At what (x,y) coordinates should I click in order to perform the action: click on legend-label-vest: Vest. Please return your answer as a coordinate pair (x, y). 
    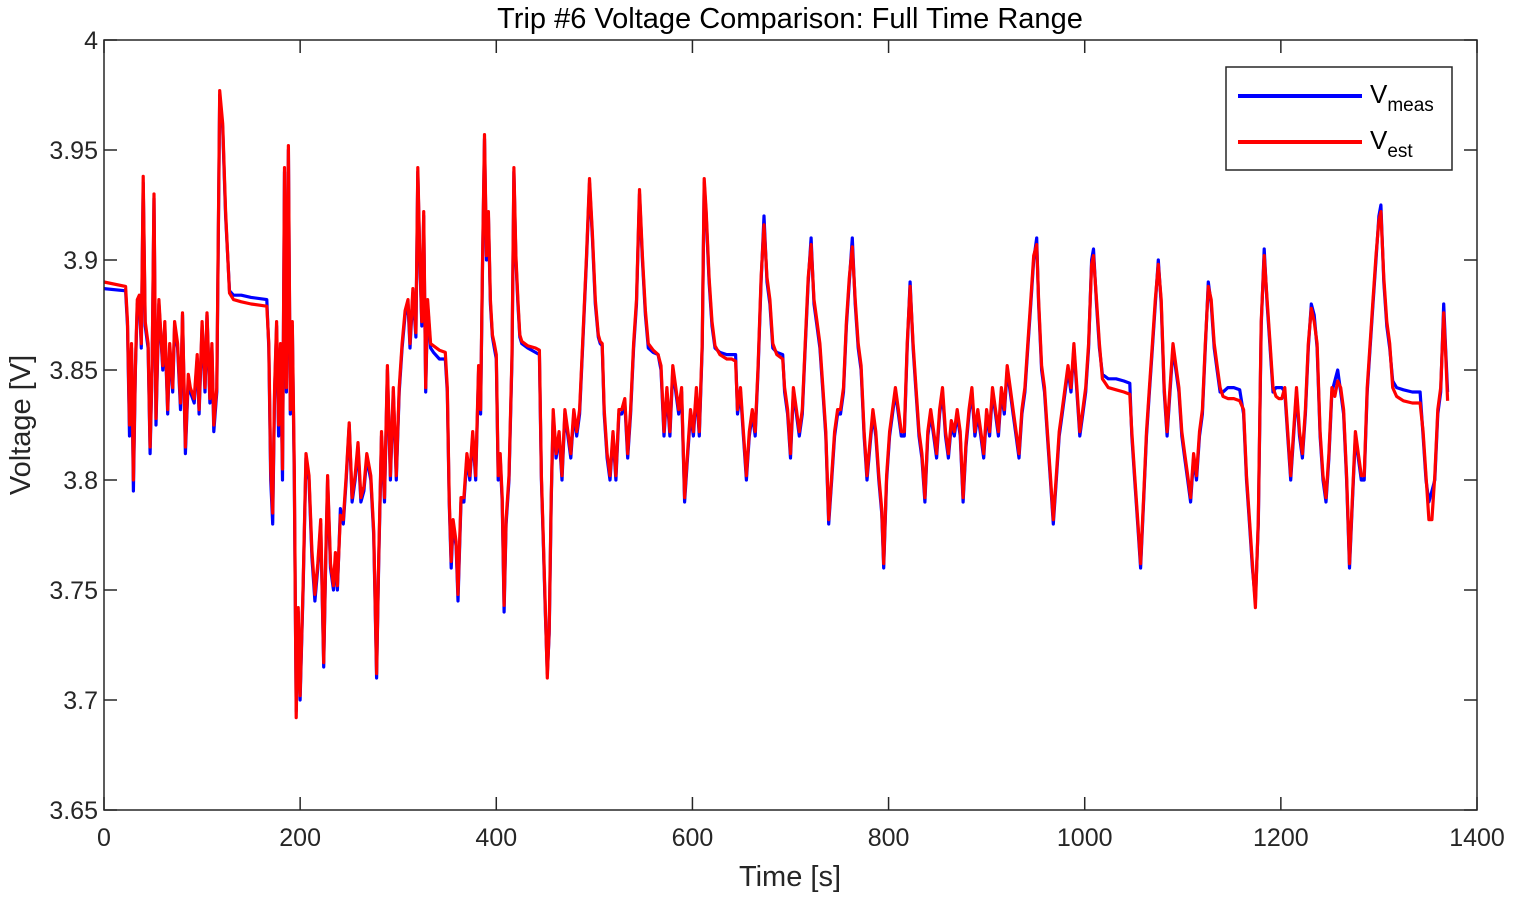
    Looking at the image, I should click on (1391, 143).